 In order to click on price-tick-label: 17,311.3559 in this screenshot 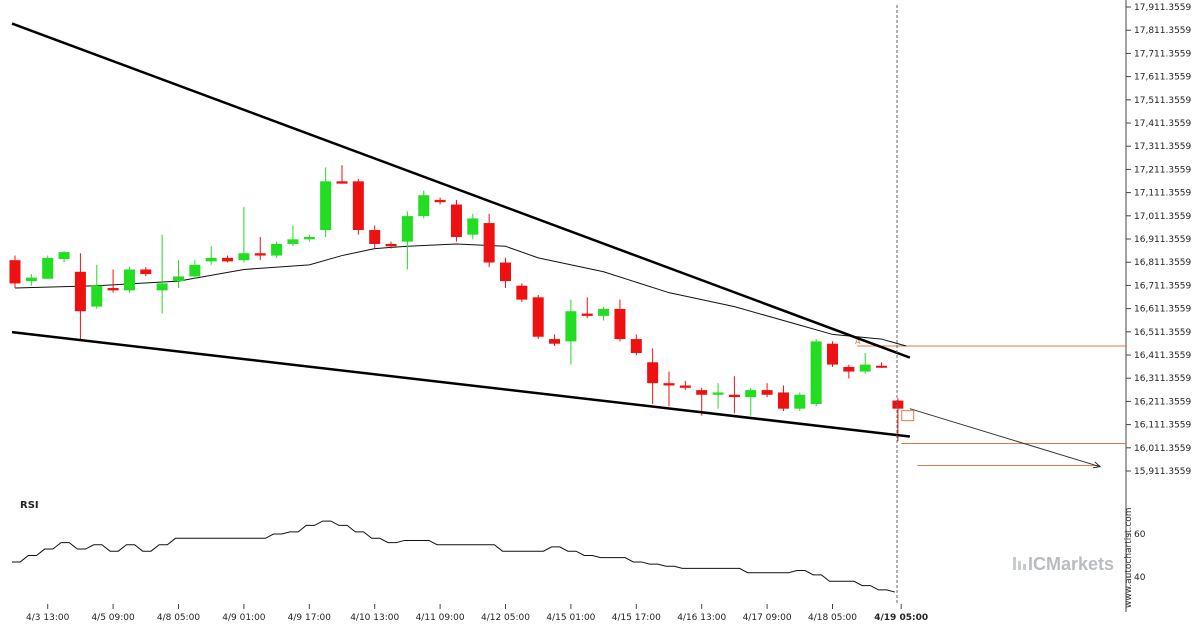, I will do `click(1163, 147)`.